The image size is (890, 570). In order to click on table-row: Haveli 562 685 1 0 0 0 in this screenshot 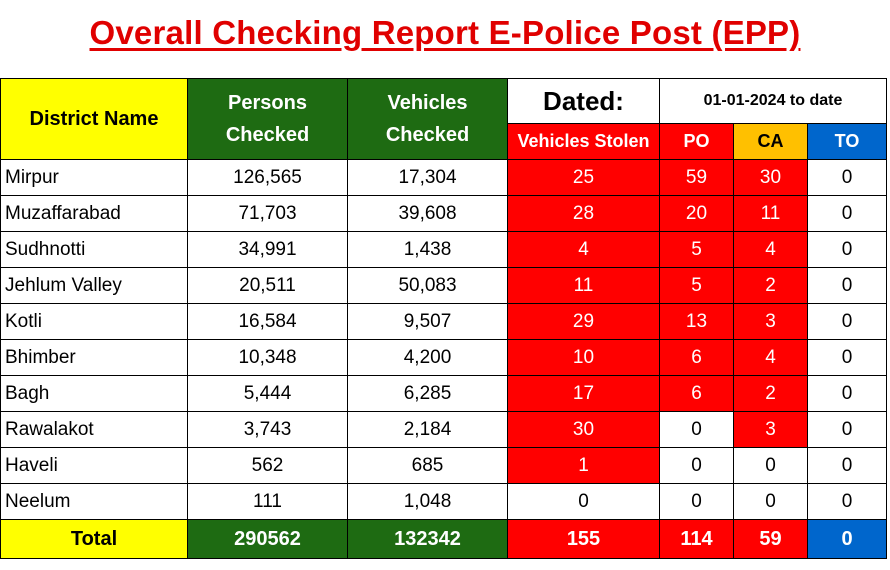, I will do `click(443, 465)`.